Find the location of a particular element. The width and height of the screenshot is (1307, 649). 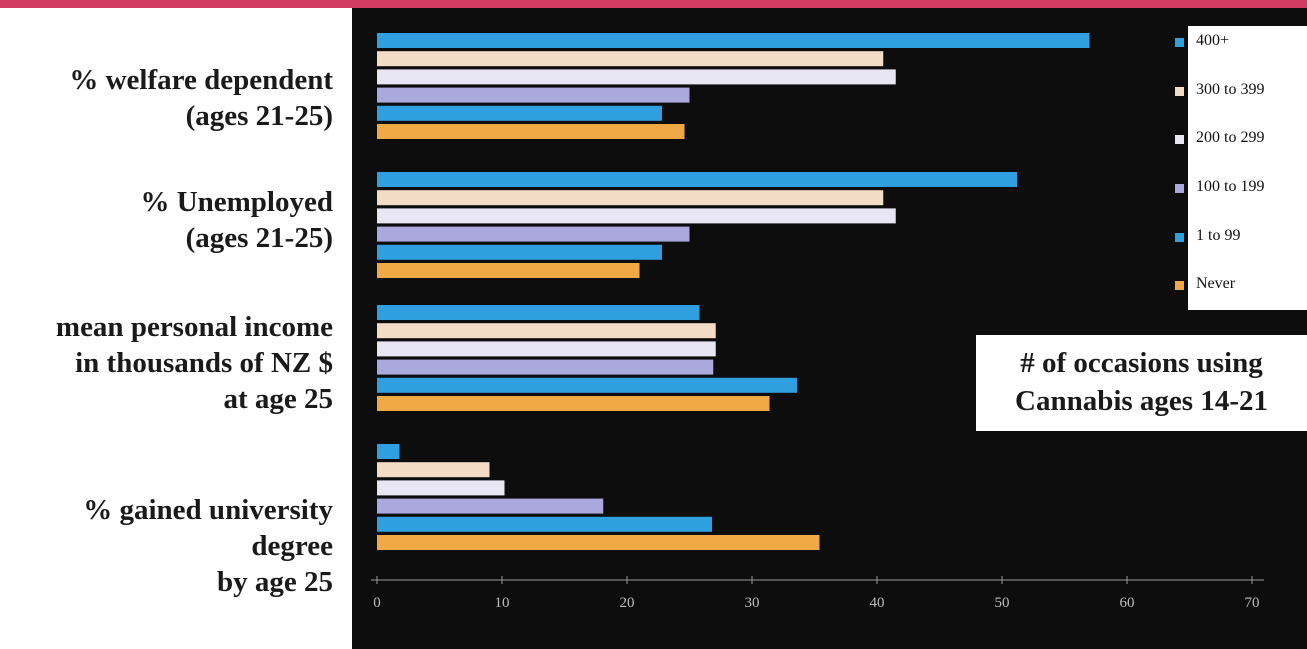

category-label-line: % Unemployed is located at coordinates (236, 202).